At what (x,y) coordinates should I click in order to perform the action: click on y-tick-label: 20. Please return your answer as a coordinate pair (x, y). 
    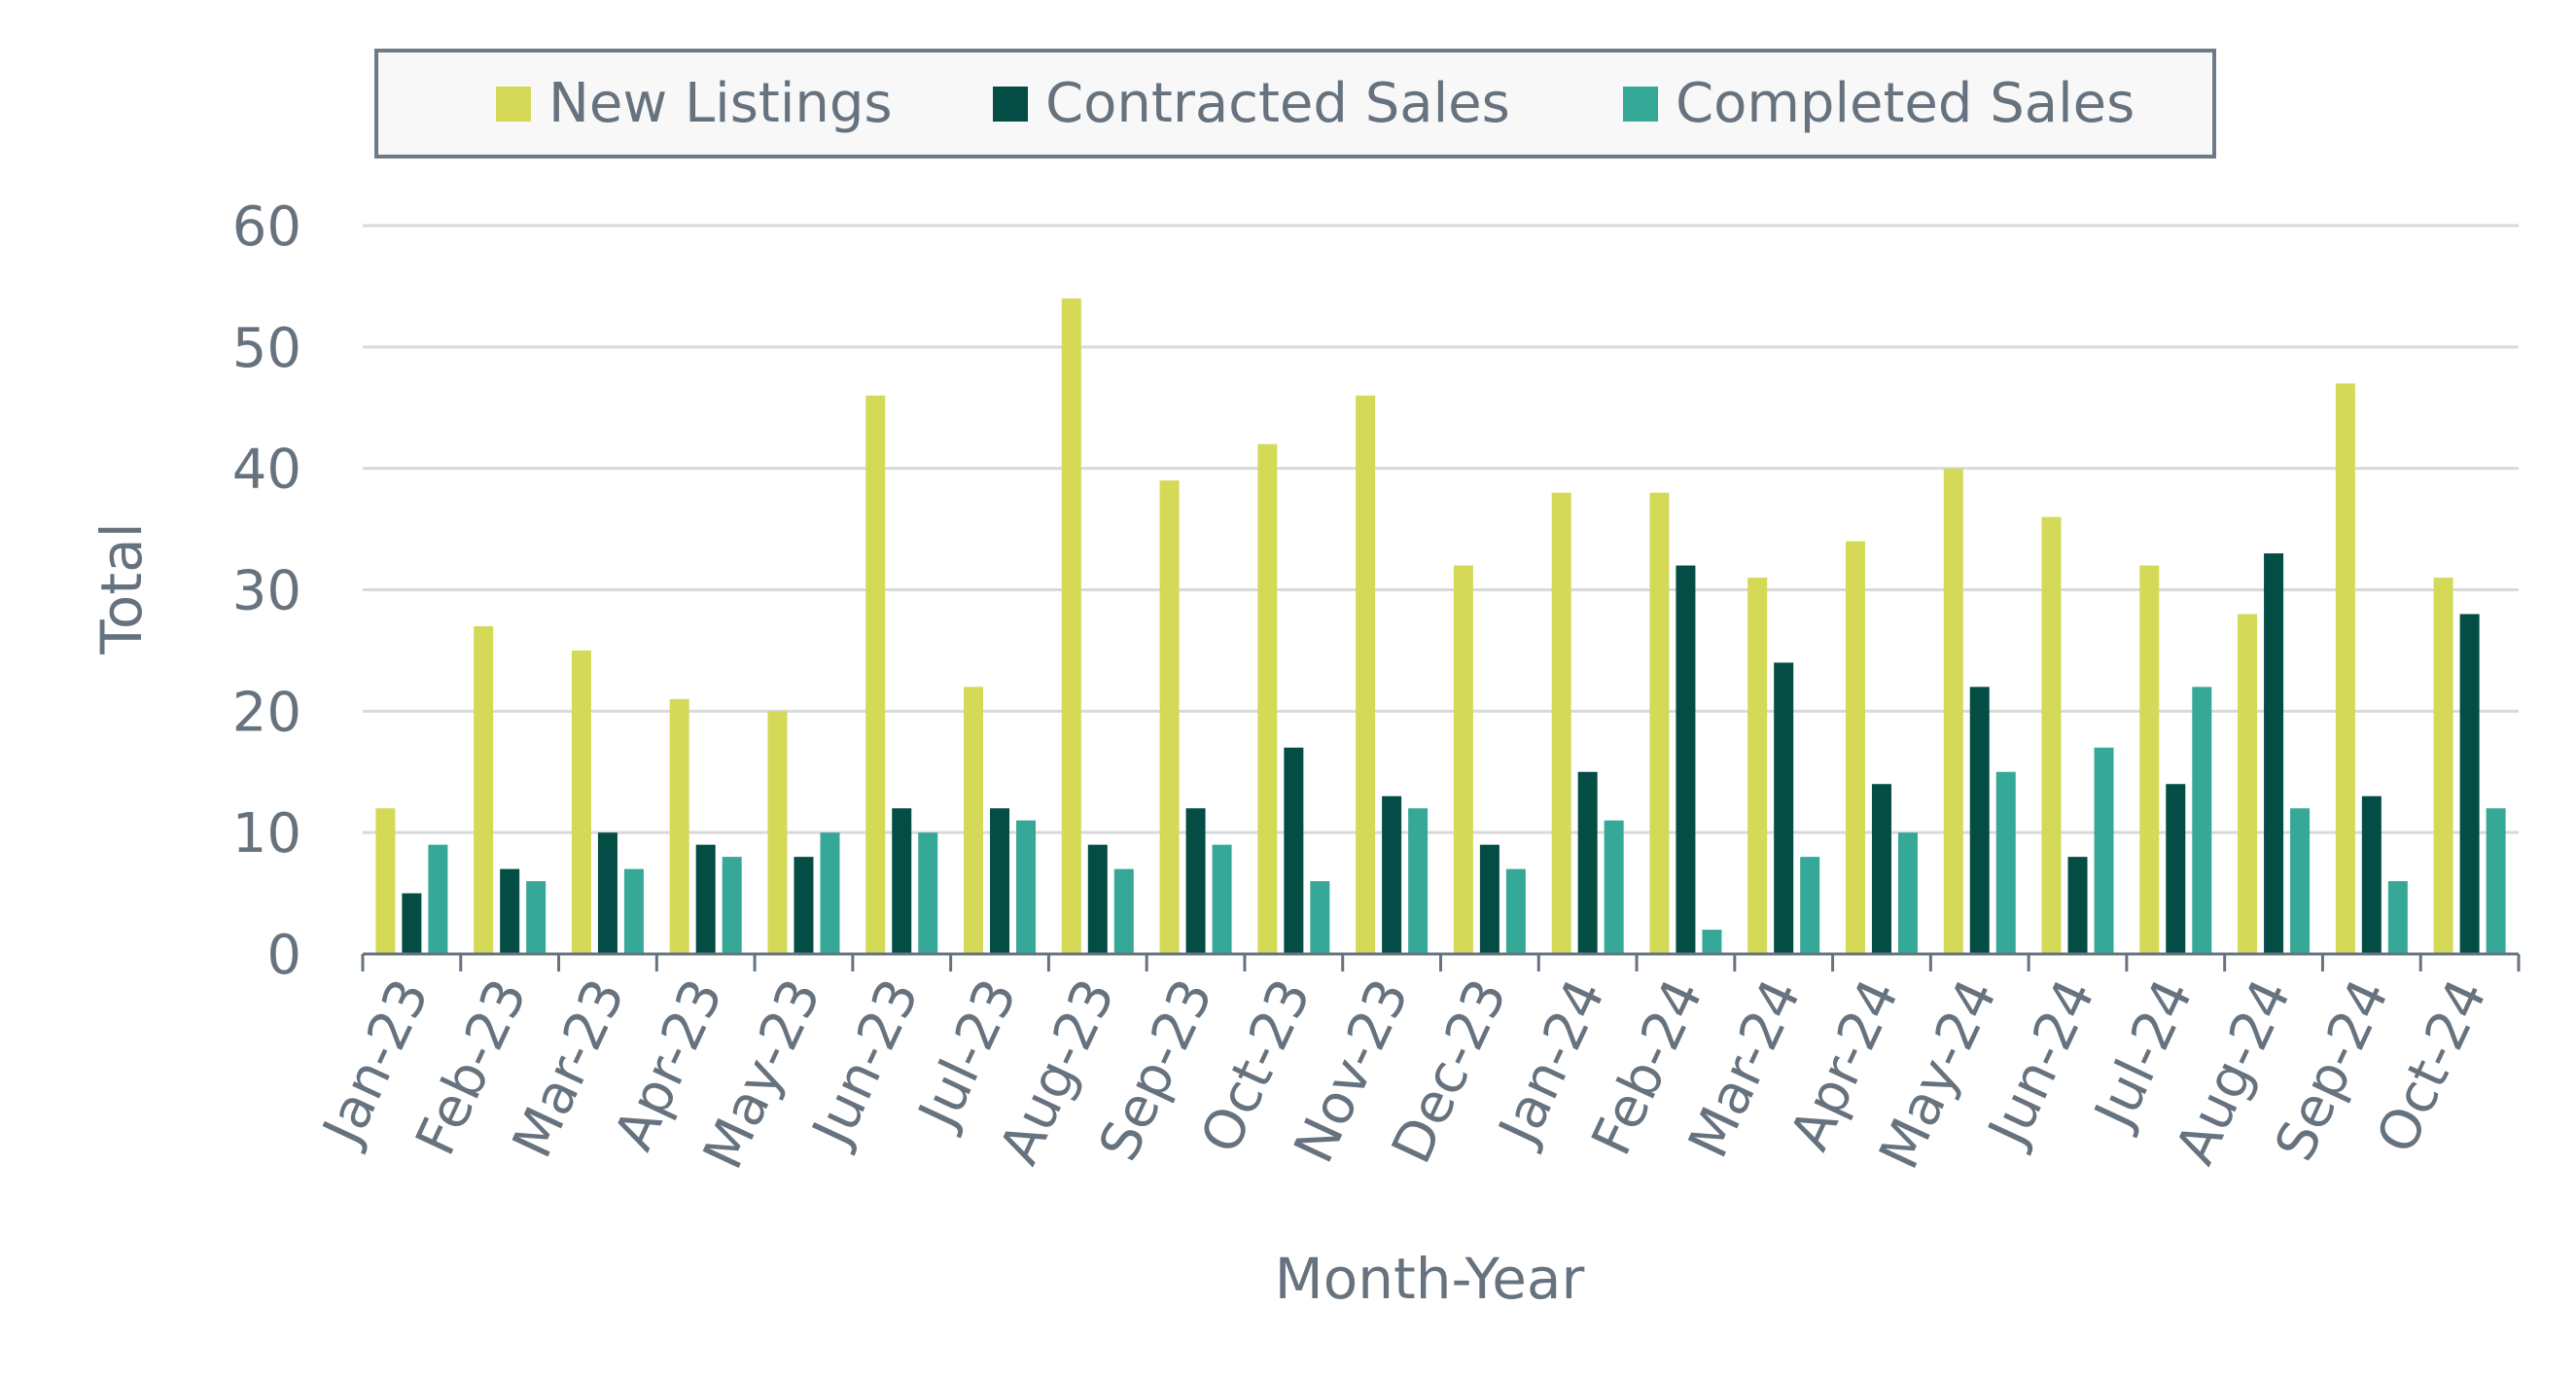
    Looking at the image, I should click on (266, 712).